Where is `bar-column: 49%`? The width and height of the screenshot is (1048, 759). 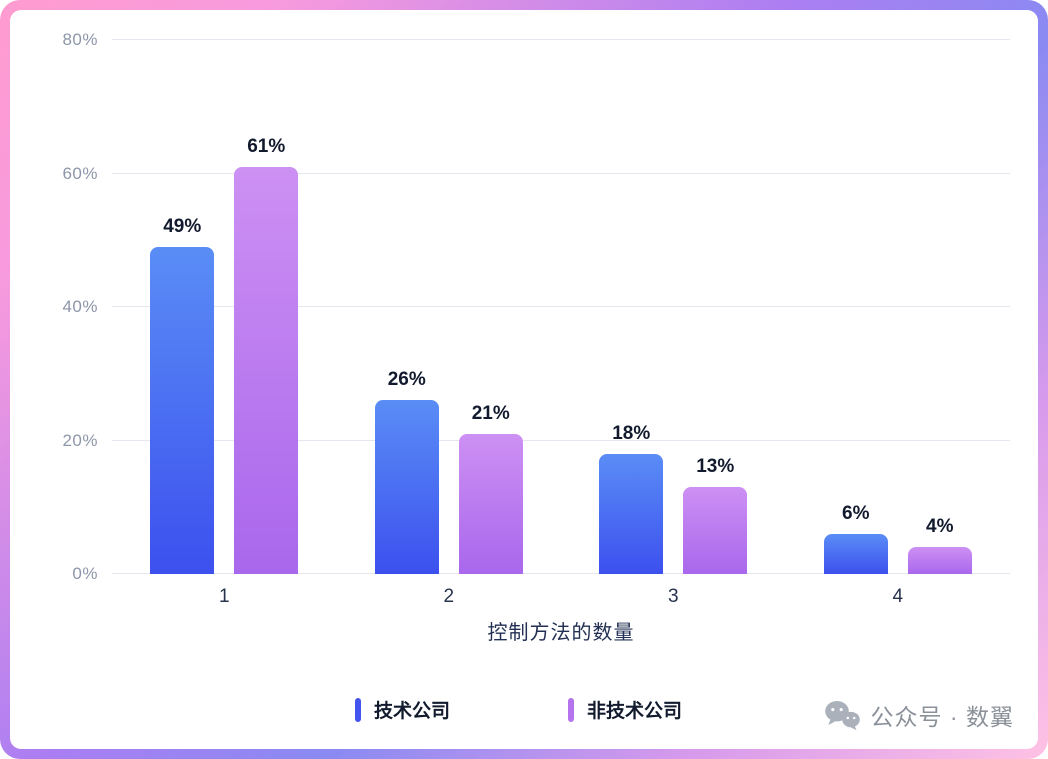
bar-column: 49% is located at coordinates (182, 307).